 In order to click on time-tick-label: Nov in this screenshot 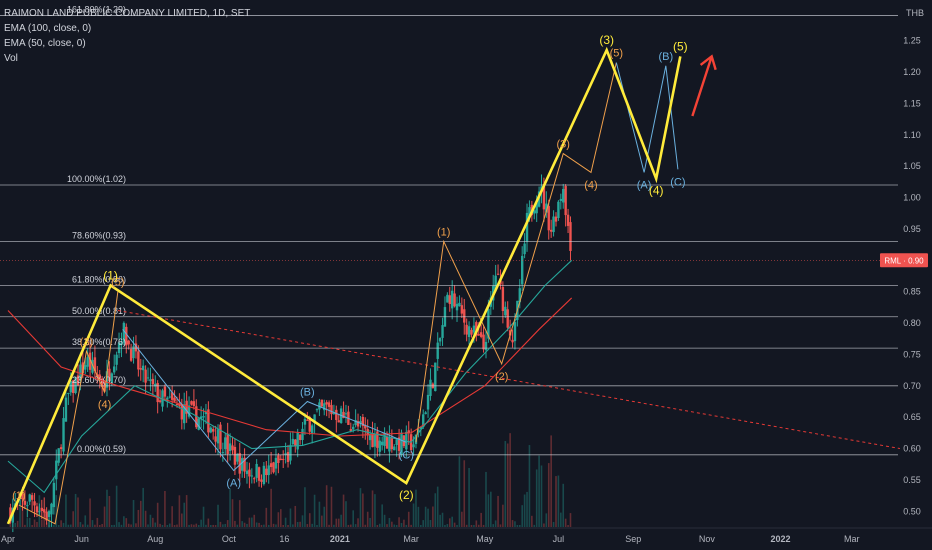, I will do `click(707, 539)`.